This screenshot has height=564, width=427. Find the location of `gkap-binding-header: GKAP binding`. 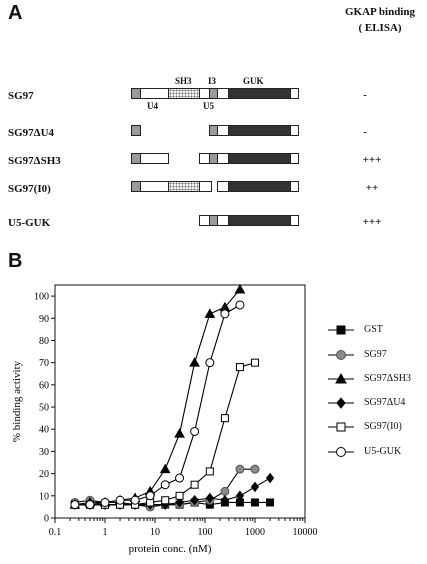

gkap-binding-header: GKAP binding is located at coordinates (379, 12).